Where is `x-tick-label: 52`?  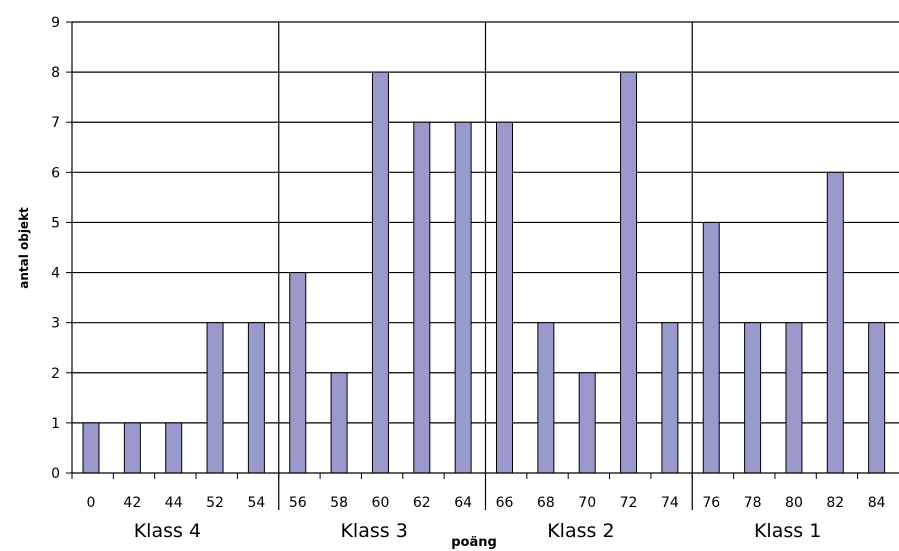 x-tick-label: 52 is located at coordinates (215, 503).